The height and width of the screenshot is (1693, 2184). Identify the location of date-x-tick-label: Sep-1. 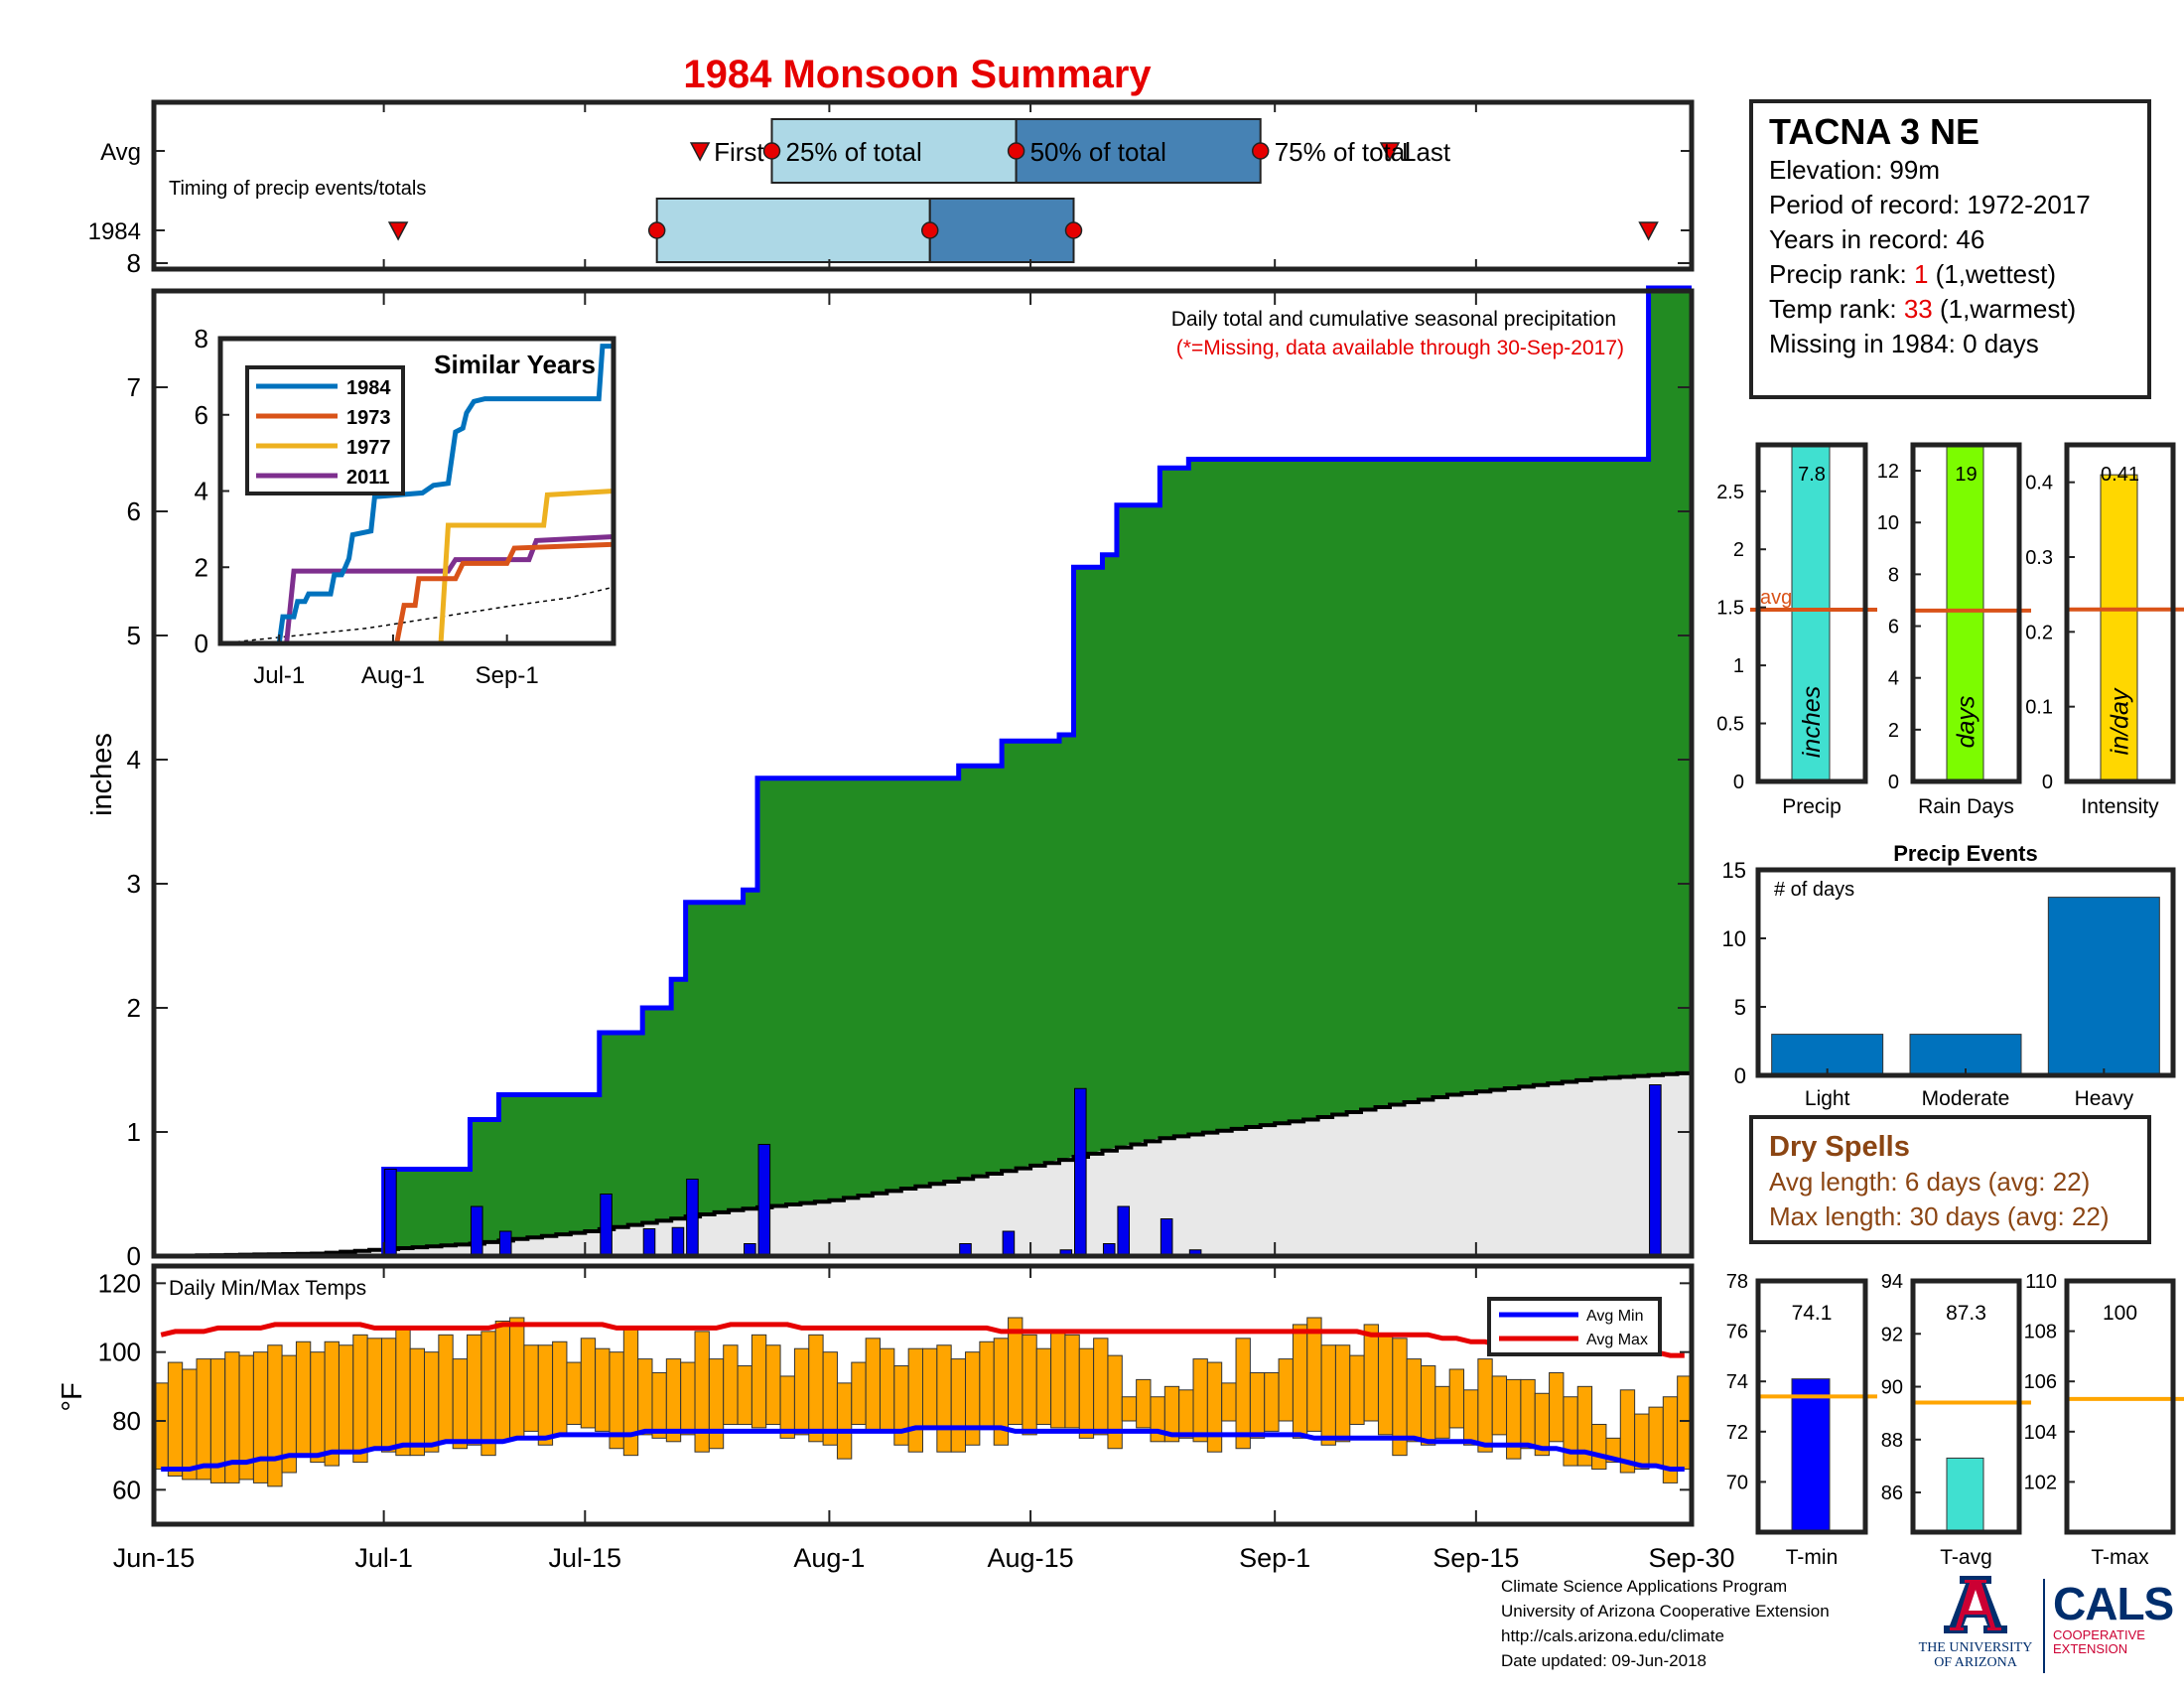
(1274, 1558).